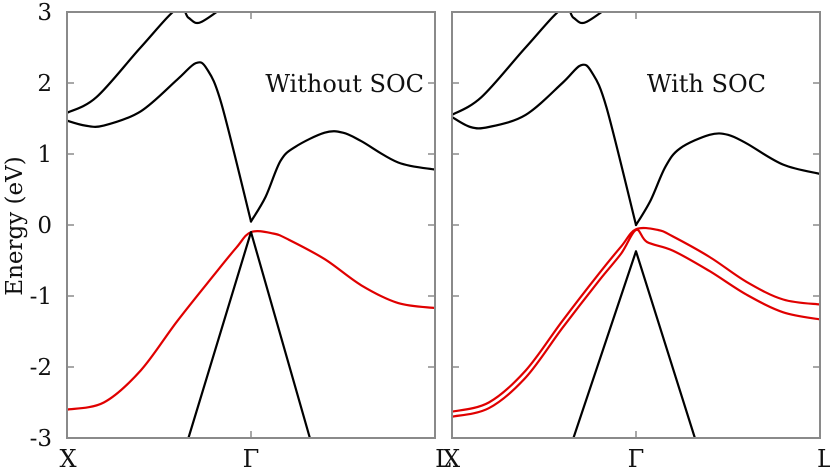  Describe the element at coordinates (44, 13) in the screenshot. I see `y-tick-label: 3` at that location.